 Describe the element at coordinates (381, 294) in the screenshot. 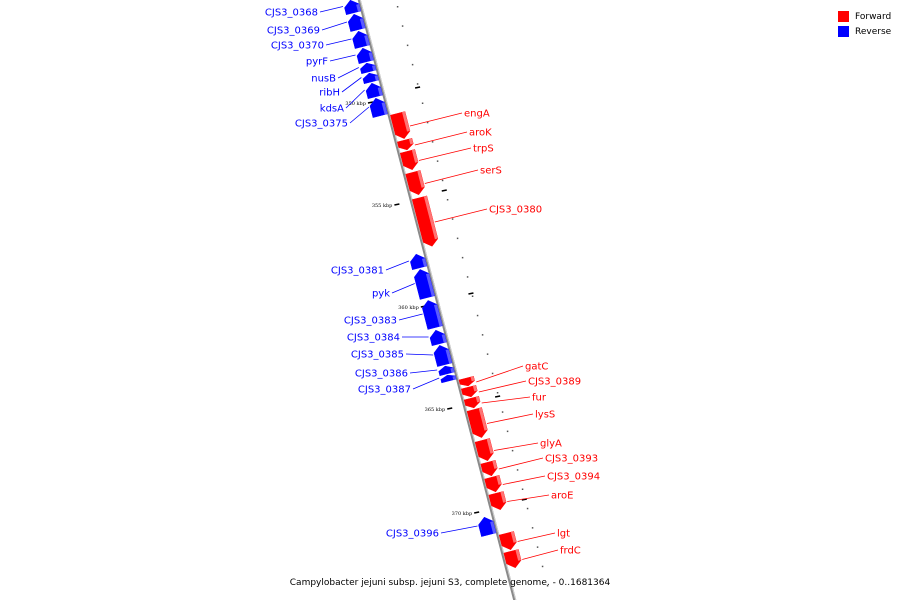

I see `gene-label: pyk` at that location.